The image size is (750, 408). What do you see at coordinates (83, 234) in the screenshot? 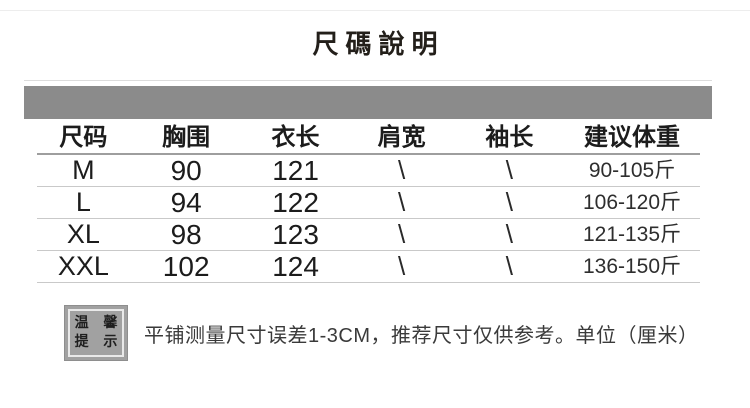
I see `cell-size: XL` at bounding box center [83, 234].